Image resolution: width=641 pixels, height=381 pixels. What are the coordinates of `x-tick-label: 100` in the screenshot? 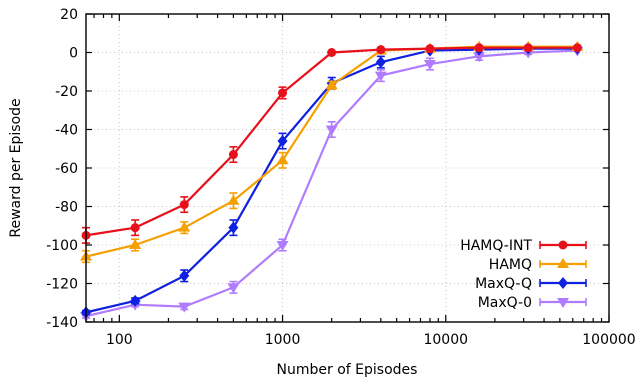 It's located at (119, 340).